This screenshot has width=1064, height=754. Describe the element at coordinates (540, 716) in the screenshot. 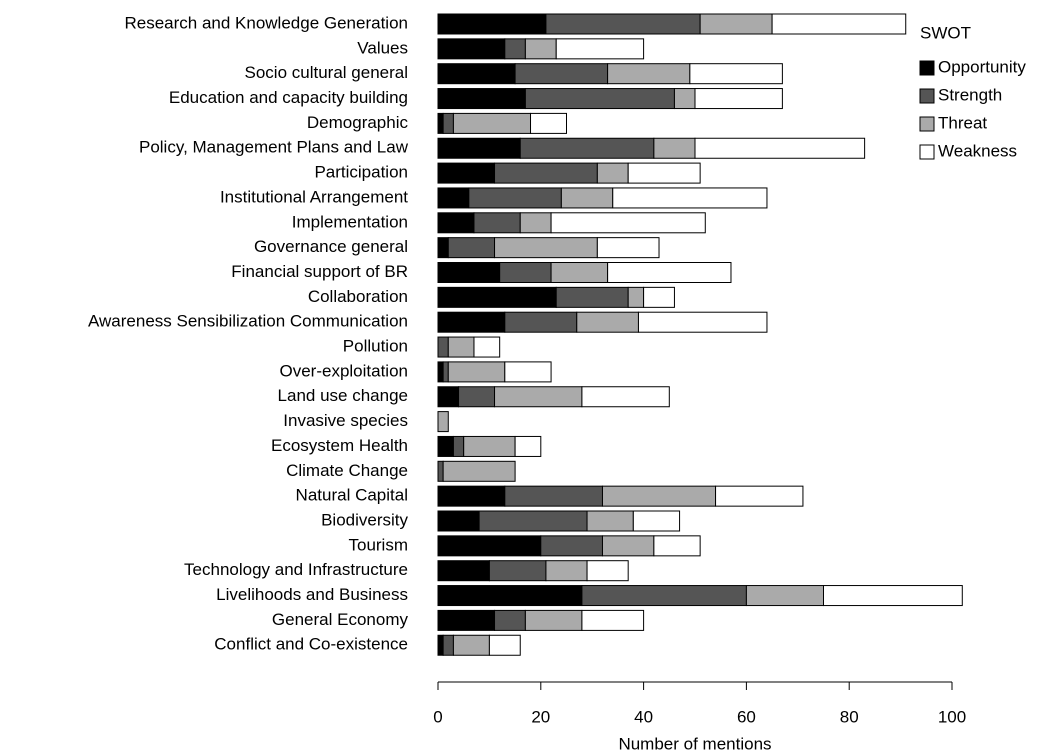

I see `x-tick-label: 20` at that location.